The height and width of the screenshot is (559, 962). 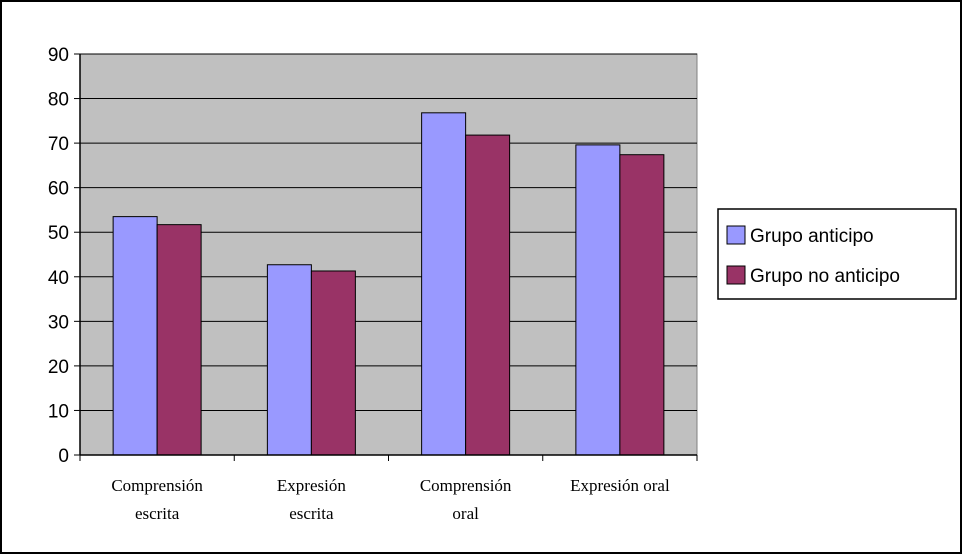 I want to click on x-tick-label: Expresión, so click(x=311, y=485).